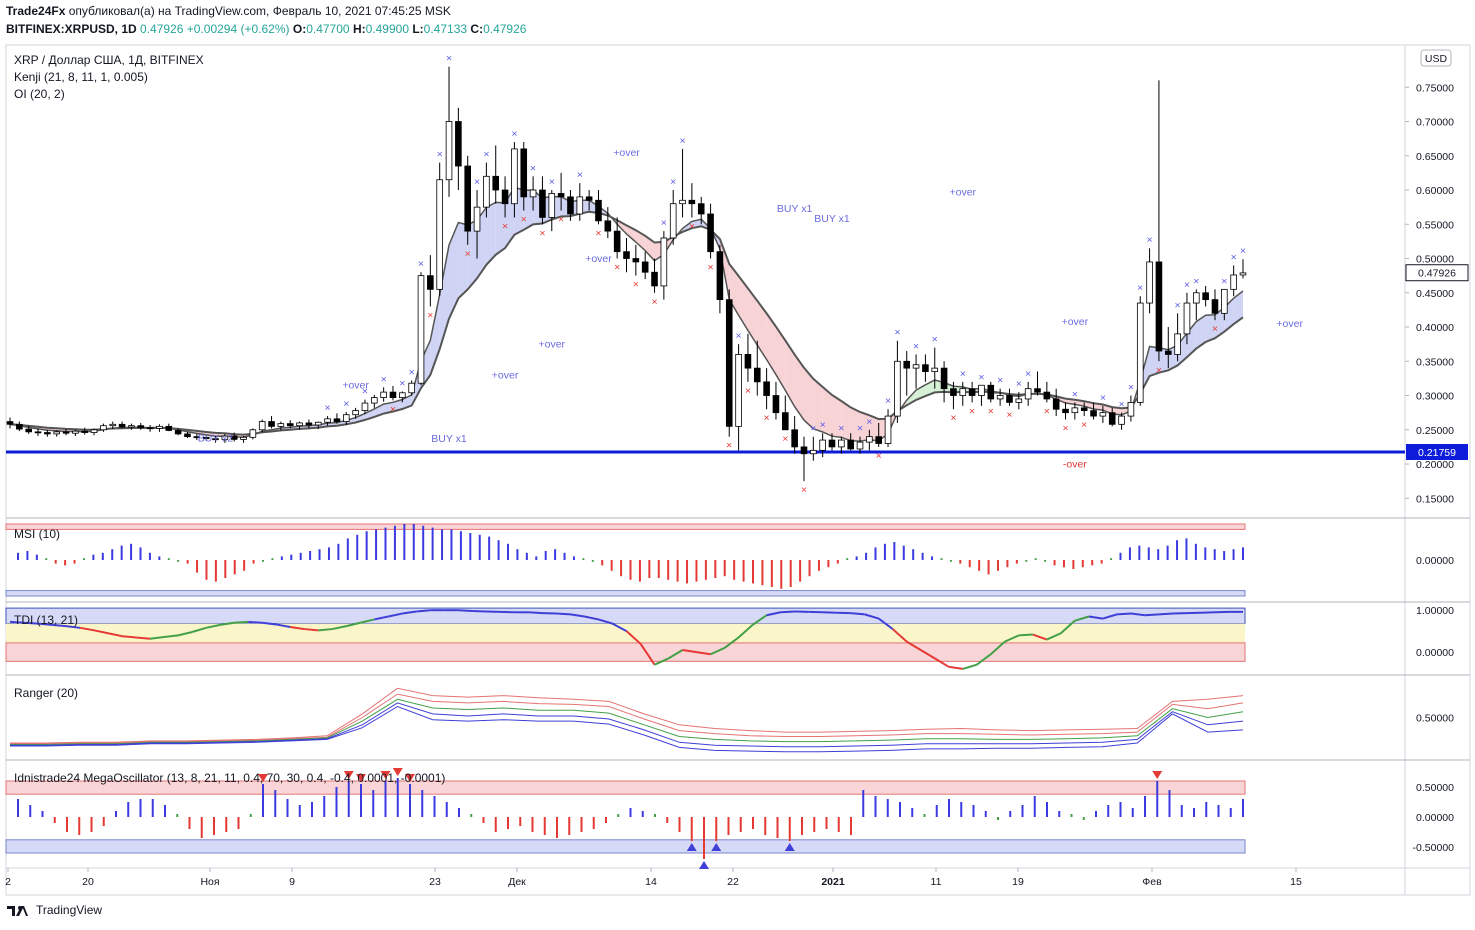 The image size is (1475, 930). What do you see at coordinates (627, 715) in the screenshot?
I see `ranger-series-line` at bounding box center [627, 715].